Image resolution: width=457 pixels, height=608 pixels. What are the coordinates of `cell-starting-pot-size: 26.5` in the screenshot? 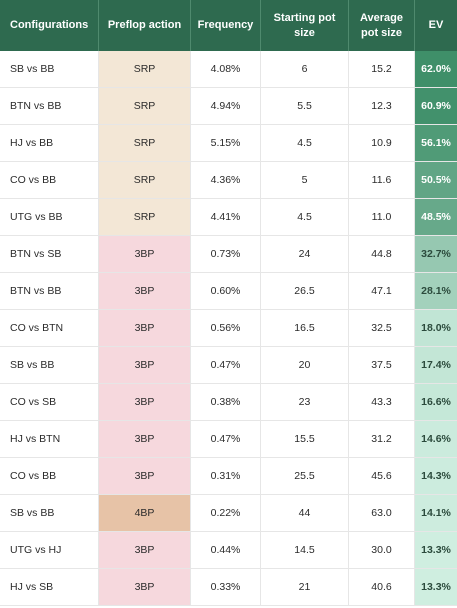 It's located at (305, 291).